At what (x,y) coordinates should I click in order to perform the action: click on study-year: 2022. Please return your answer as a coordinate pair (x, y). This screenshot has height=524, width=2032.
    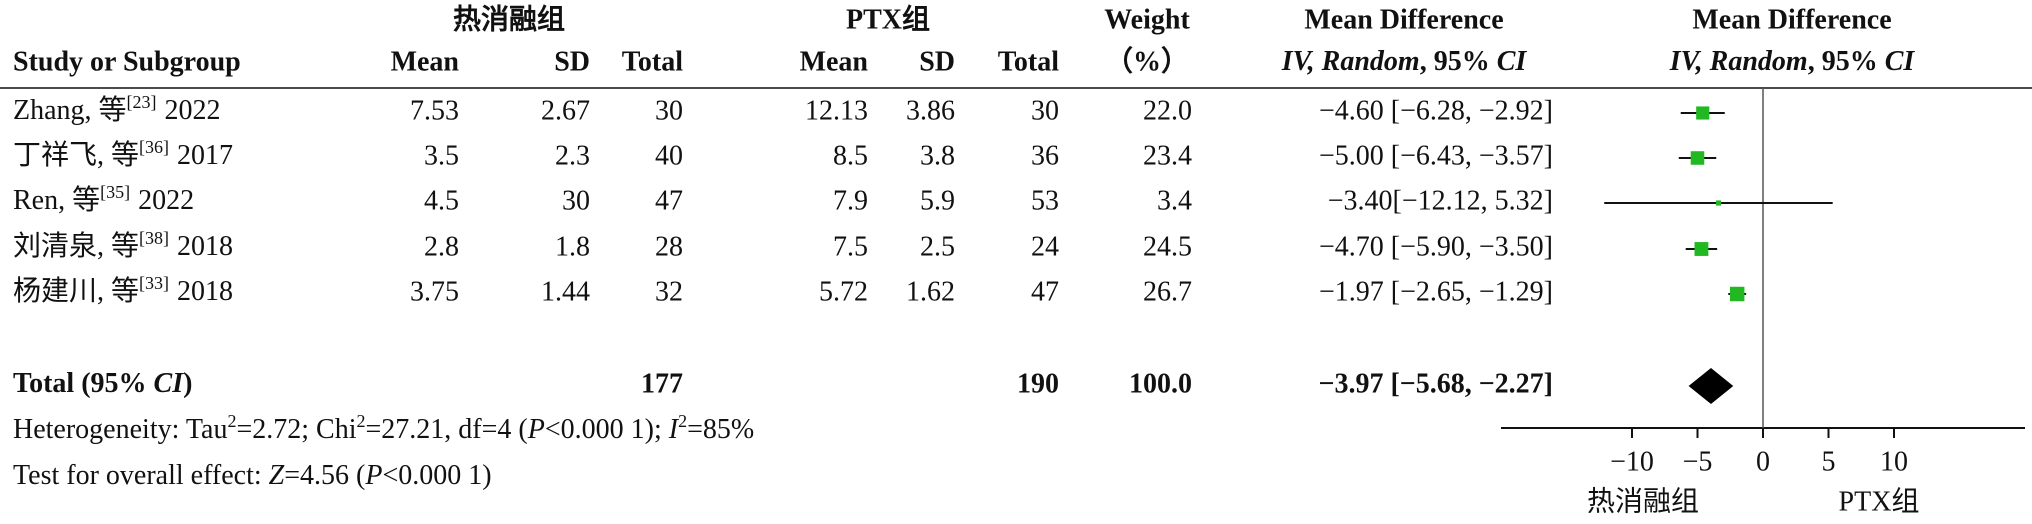
    Looking at the image, I should click on (166, 200).